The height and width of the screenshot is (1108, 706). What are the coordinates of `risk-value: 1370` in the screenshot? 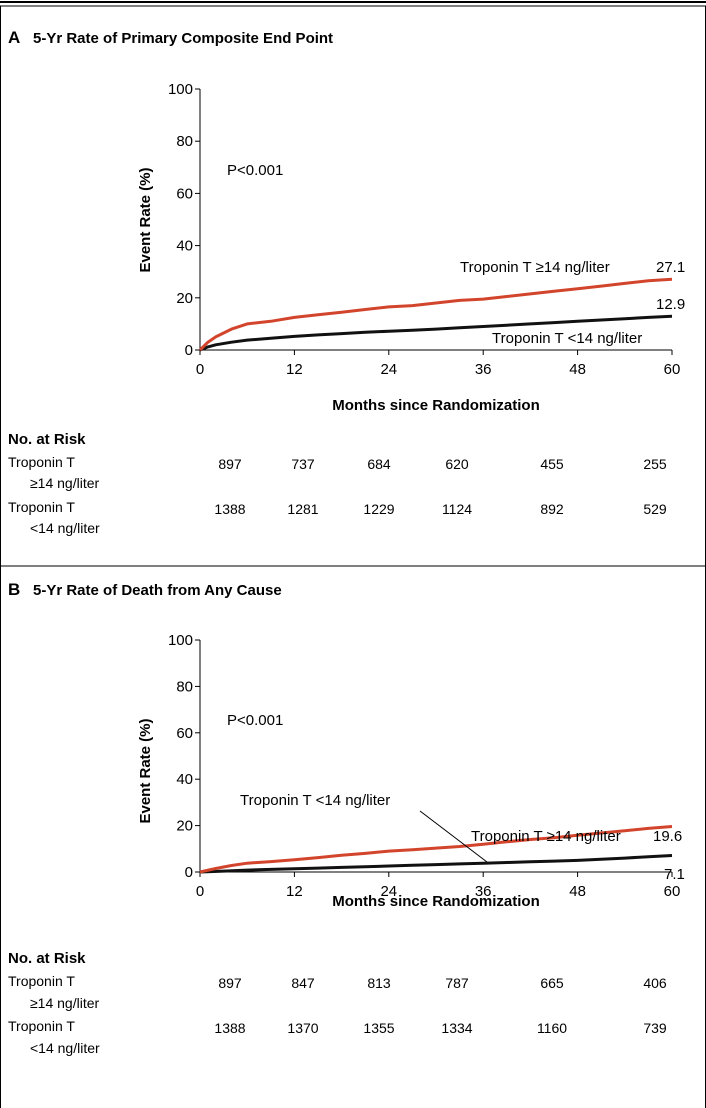 It's located at (302, 1028).